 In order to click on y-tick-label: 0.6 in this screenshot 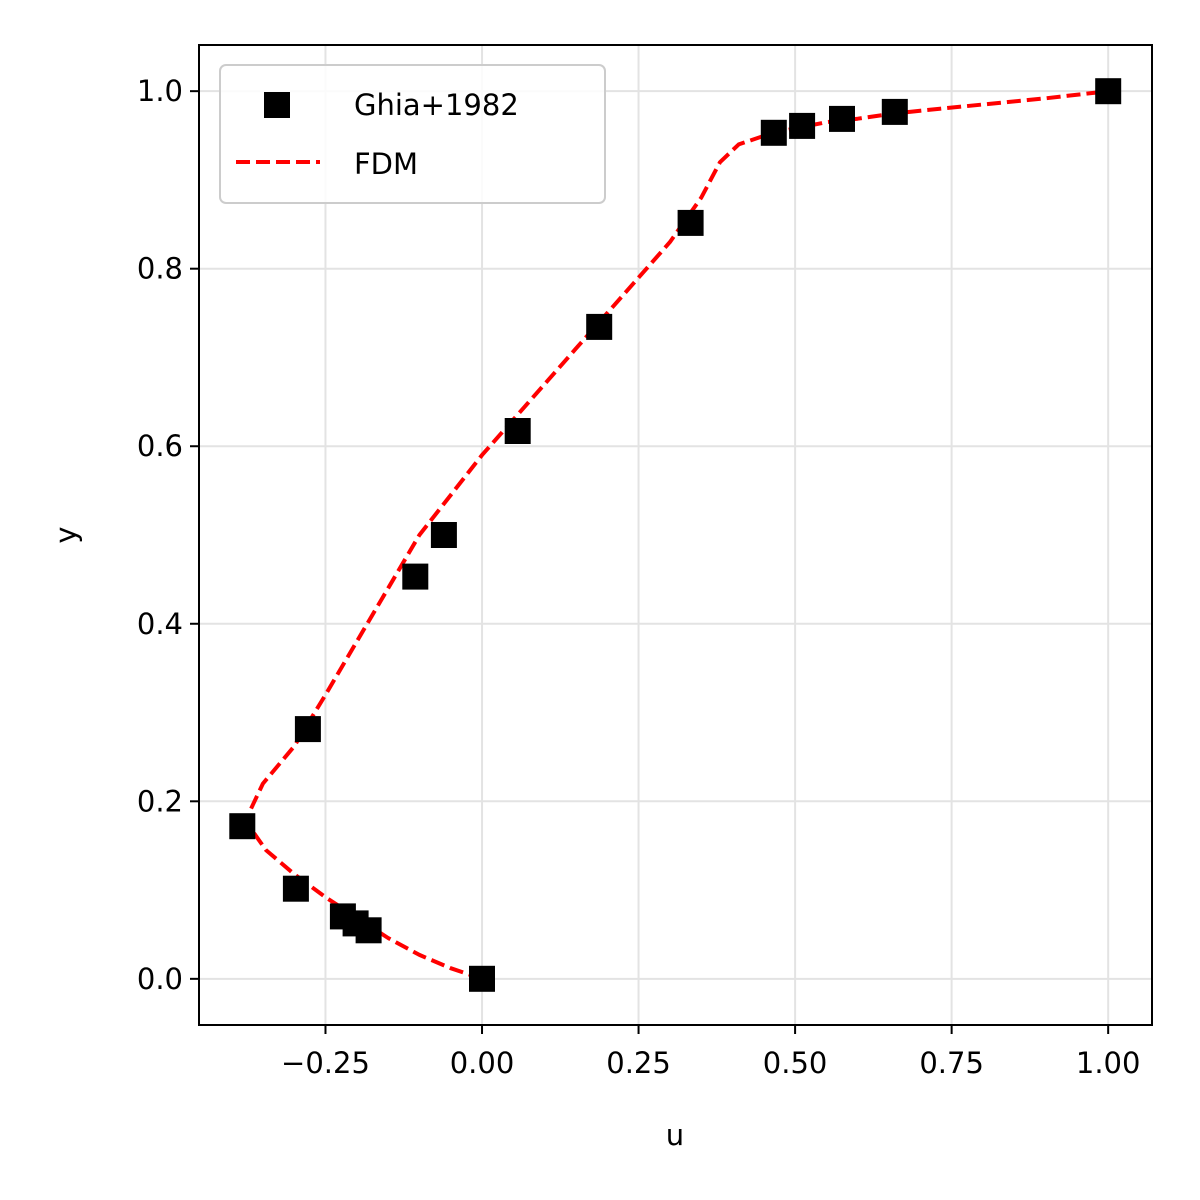, I will do `click(160, 446)`.